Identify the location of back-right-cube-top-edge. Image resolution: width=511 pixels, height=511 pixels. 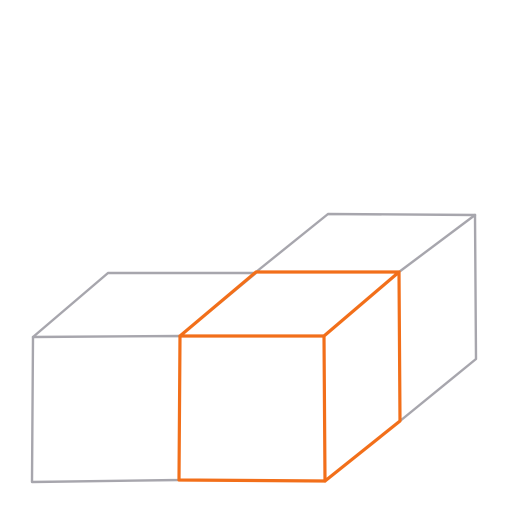
(365, 243).